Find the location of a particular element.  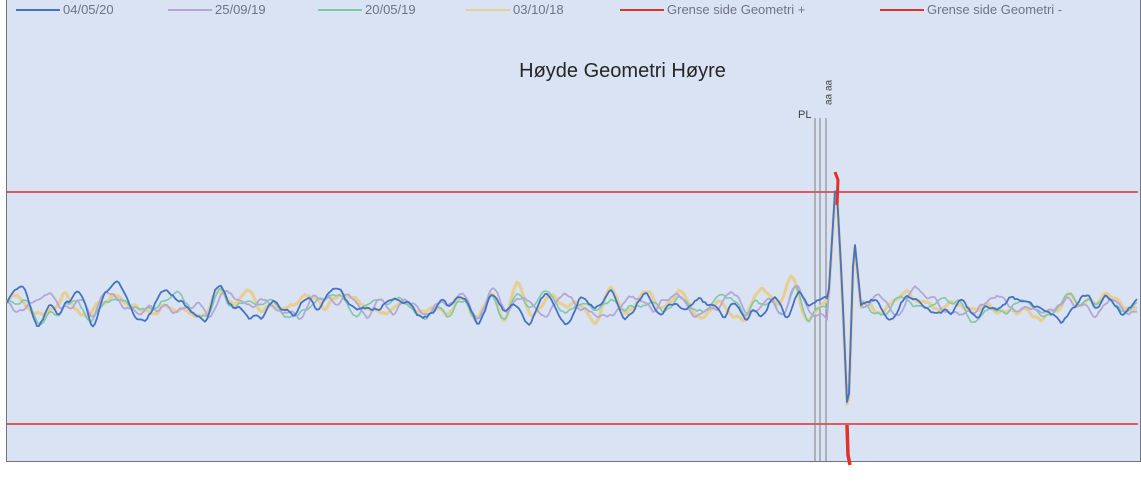

legend-label: 25/09/19 is located at coordinates (240, 9).